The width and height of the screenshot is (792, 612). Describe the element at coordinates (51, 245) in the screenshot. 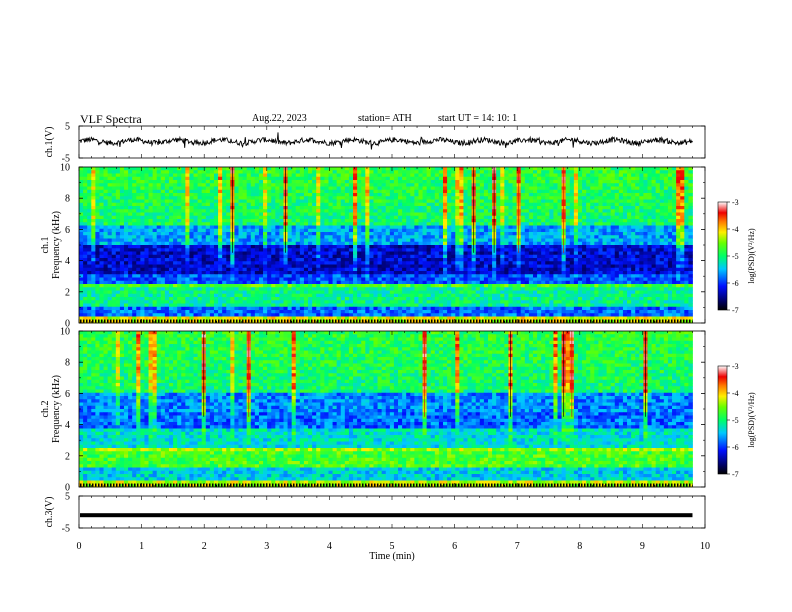

I see `y-axis-label-2: ch.1Frequency (kHz)` at that location.